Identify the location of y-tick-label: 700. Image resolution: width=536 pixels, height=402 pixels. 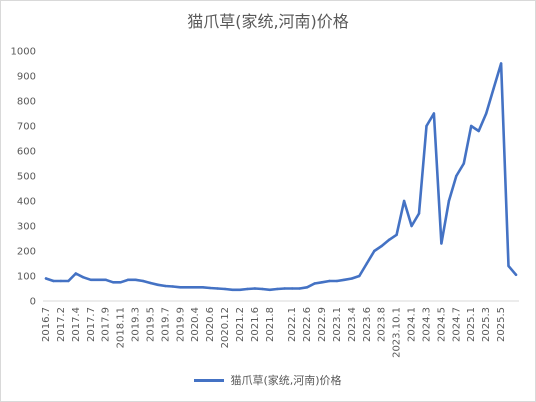
(26, 127).